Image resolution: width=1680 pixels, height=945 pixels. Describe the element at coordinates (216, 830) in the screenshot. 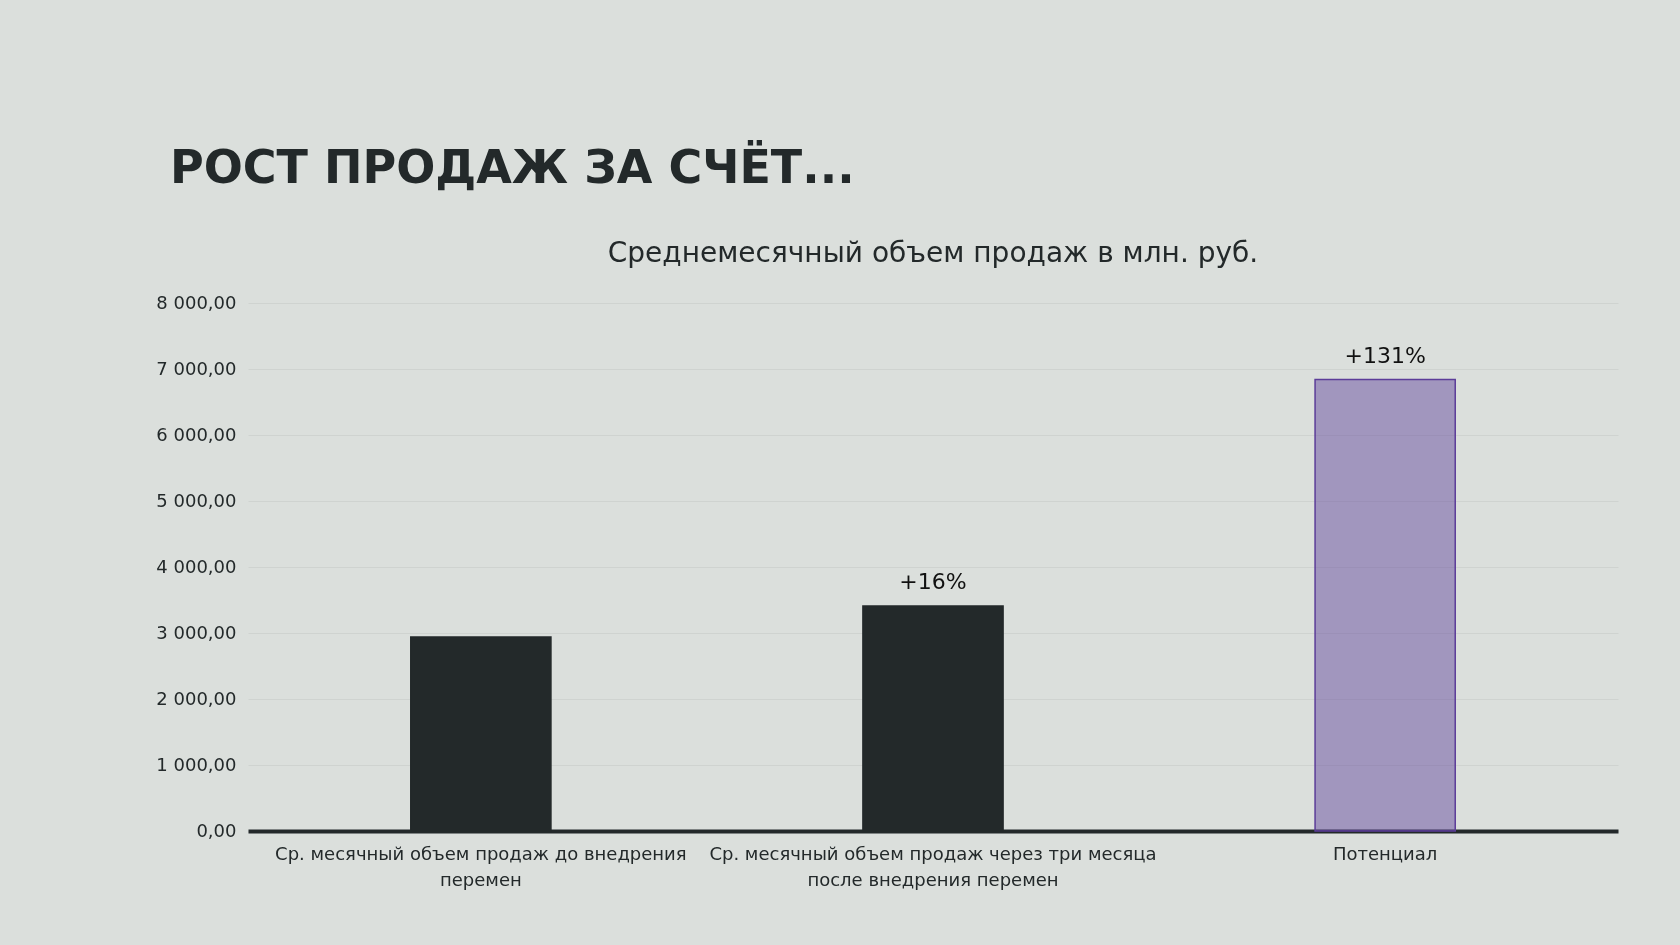

I see `y-tick-label: 0,00` at that location.